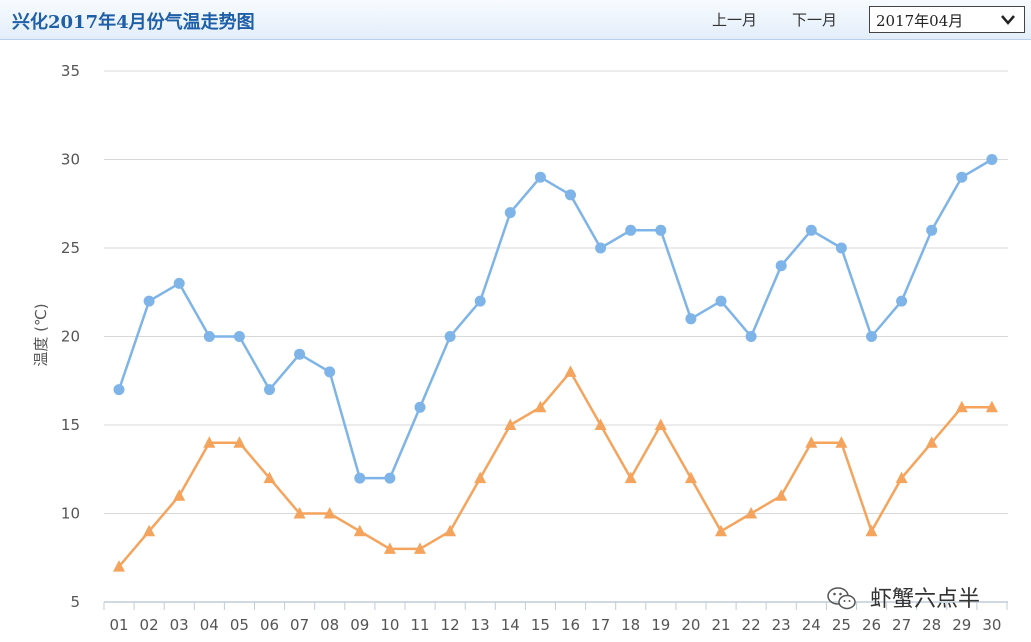 This screenshot has width=1031, height=642. Describe the element at coordinates (660, 625) in the screenshot. I see `x-tick-label: 19` at that location.